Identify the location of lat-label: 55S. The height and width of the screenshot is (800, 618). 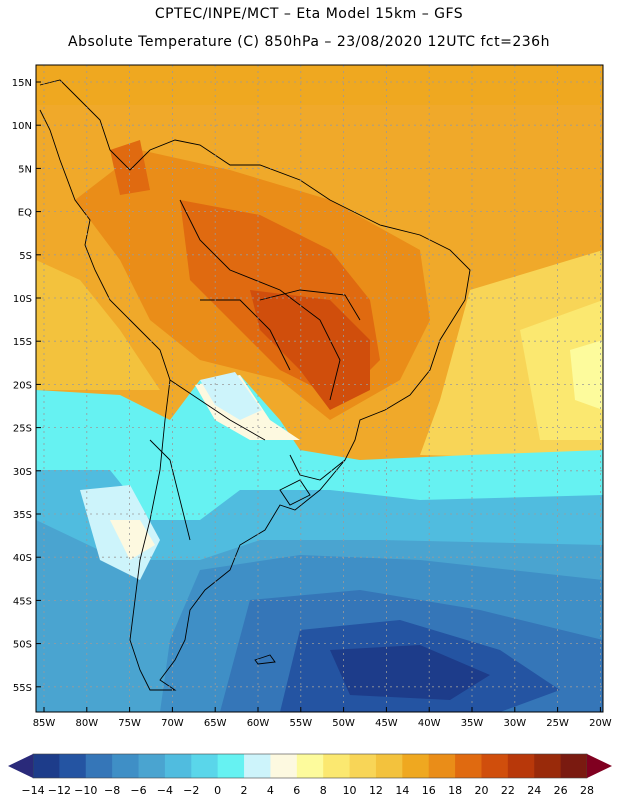
(22, 688).